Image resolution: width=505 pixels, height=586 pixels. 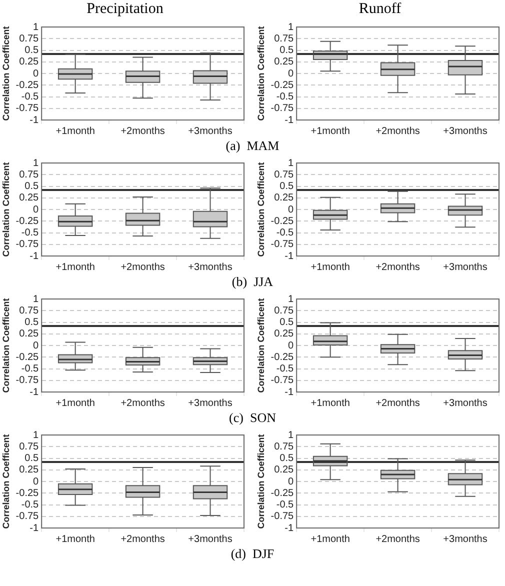 What do you see at coordinates (380, 9) in the screenshot?
I see `chart-title: Runoff` at bounding box center [380, 9].